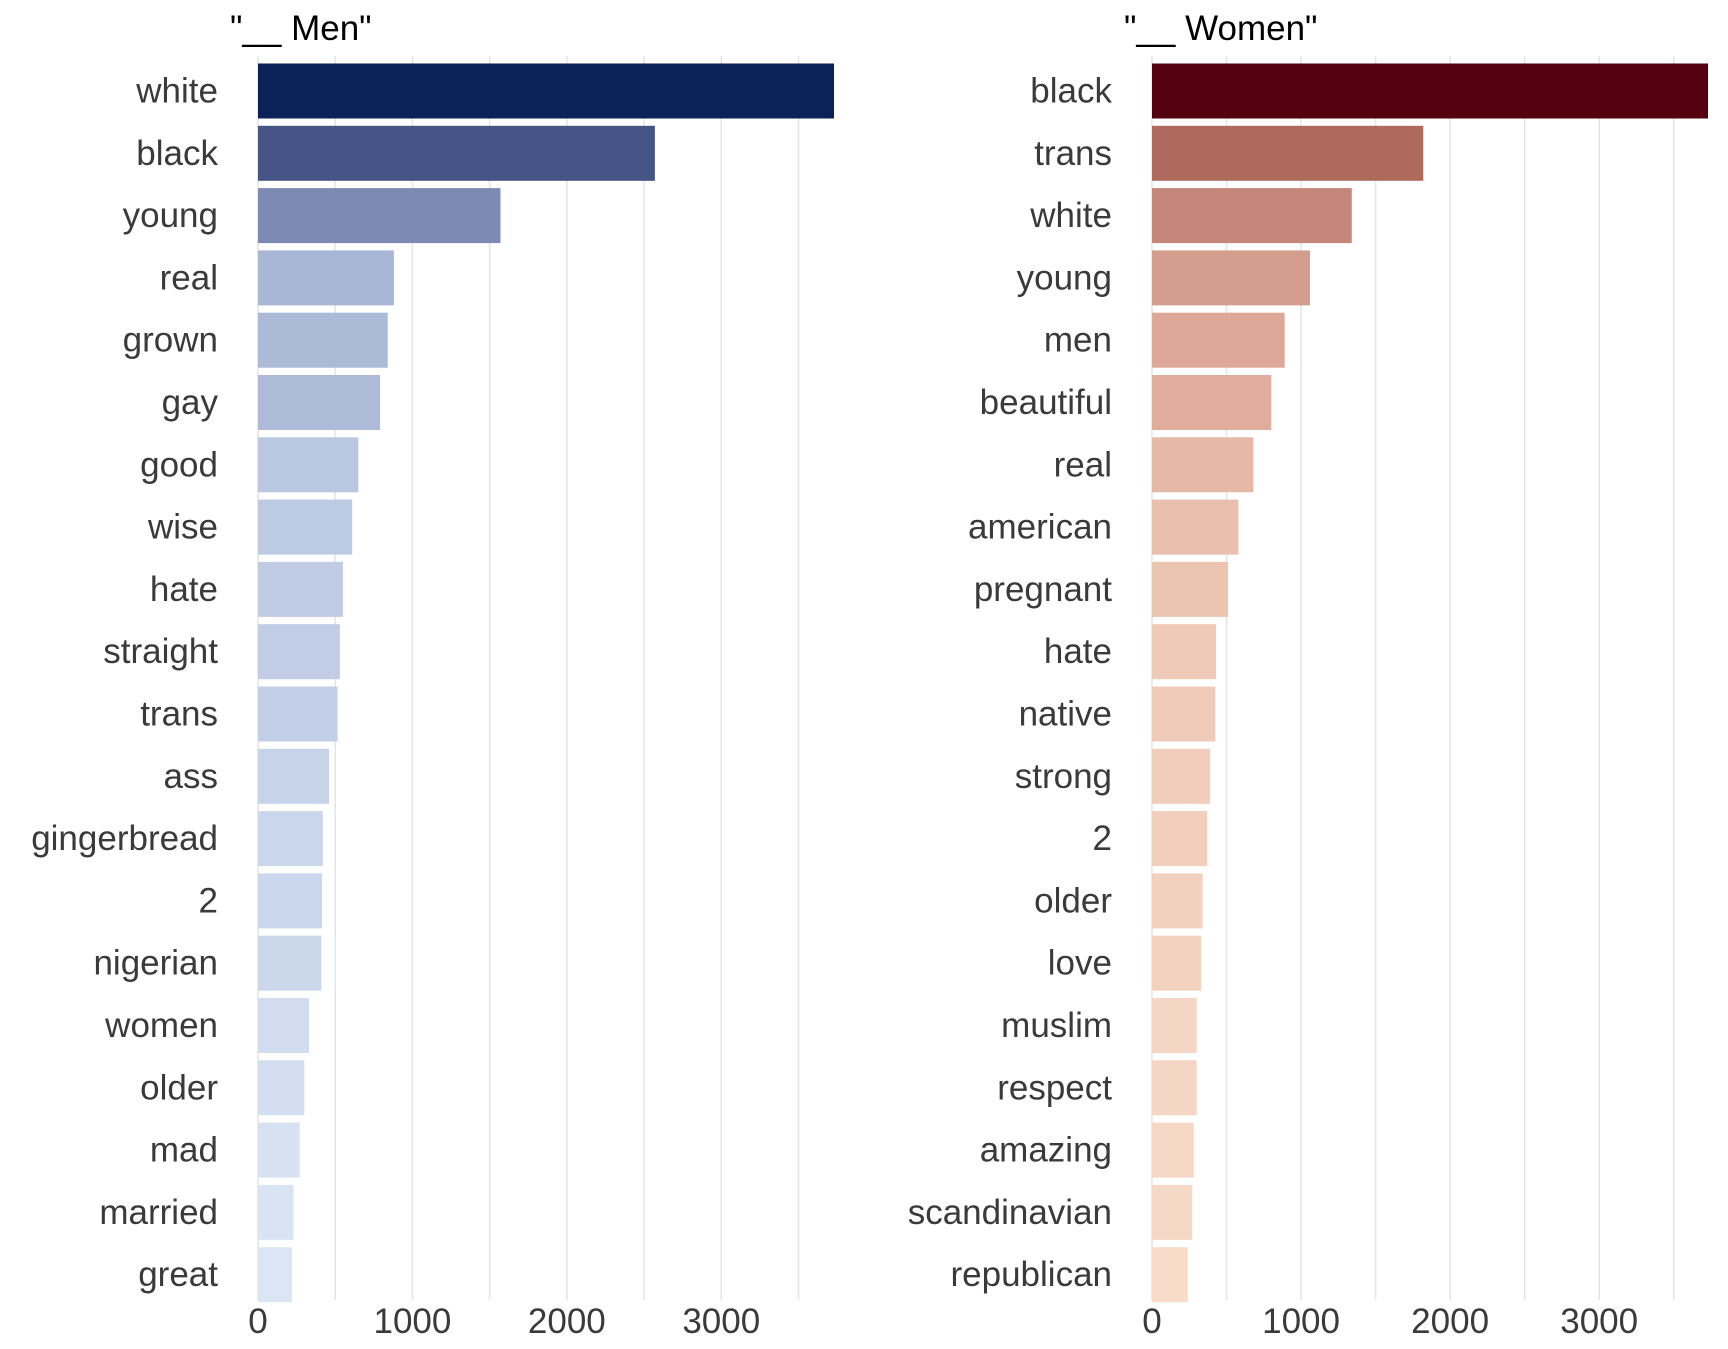  Describe the element at coordinates (158, 1212) in the screenshot. I see `men-category-label: married` at that location.